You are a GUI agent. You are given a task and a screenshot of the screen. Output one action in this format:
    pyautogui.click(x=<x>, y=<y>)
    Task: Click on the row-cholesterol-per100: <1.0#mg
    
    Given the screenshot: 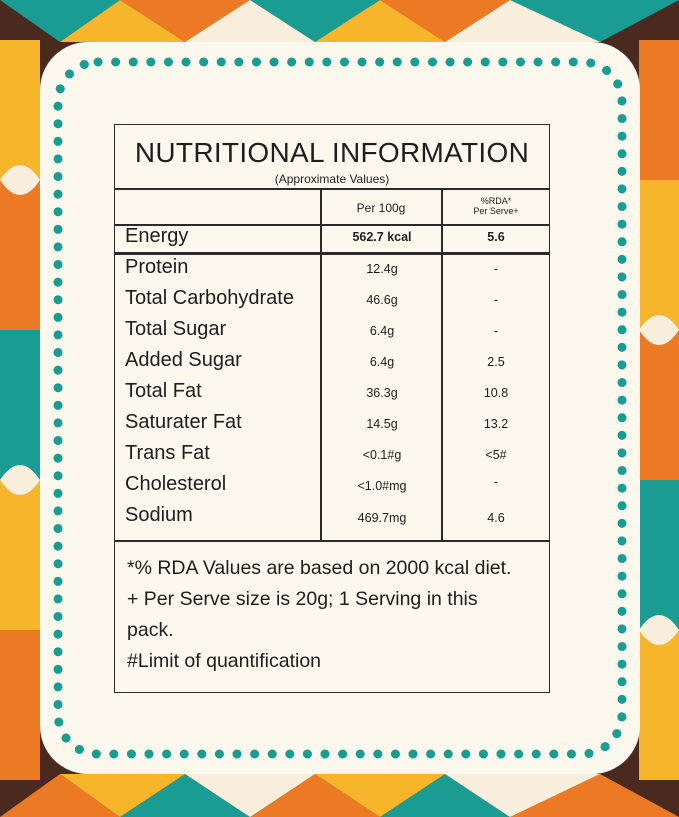 What is the action you would take?
    pyautogui.click(x=382, y=486)
    